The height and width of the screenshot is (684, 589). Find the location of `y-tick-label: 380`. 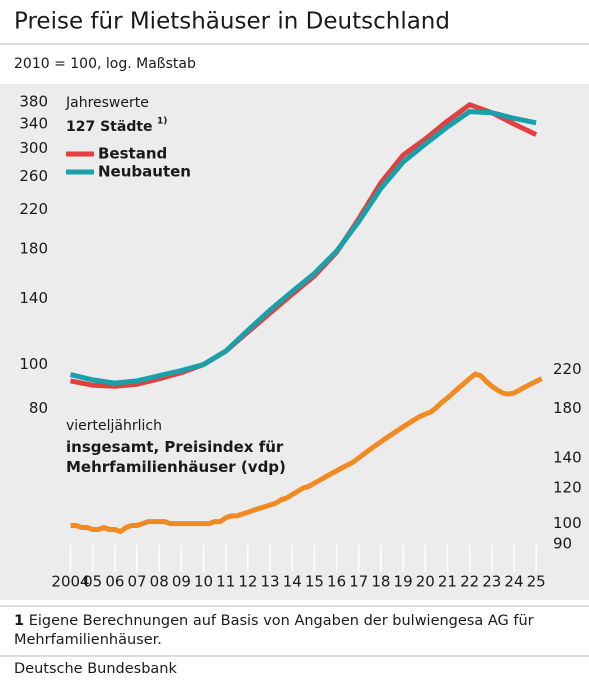

y-tick-label: 380 is located at coordinates (33, 102).